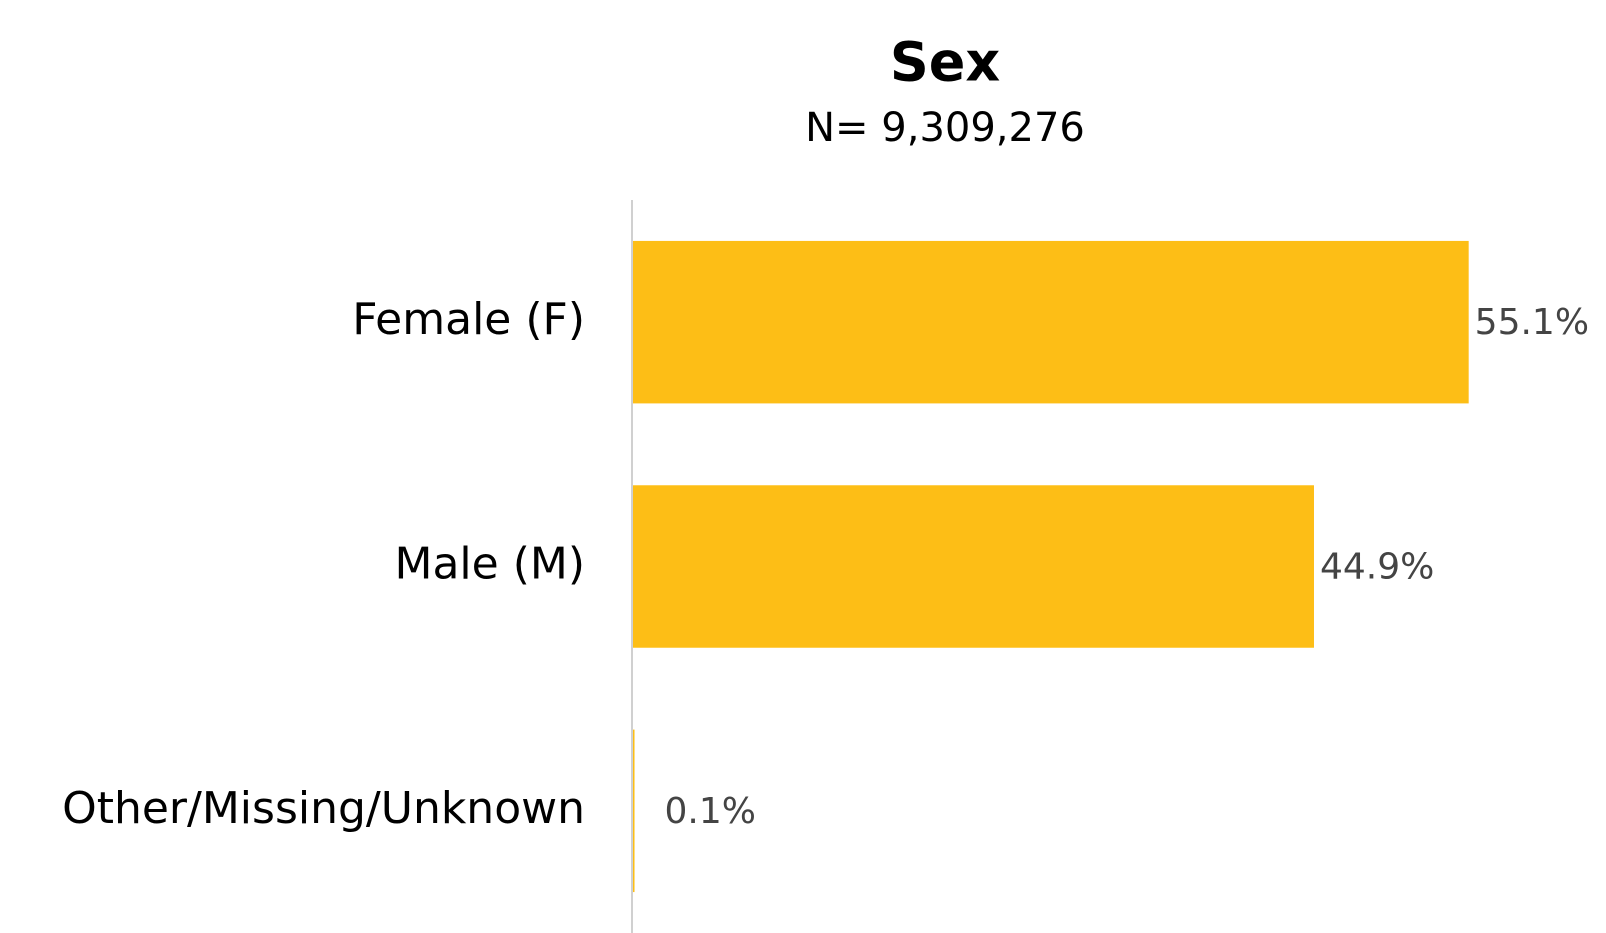 Image resolution: width=1606 pixels, height=933 pixels. What do you see at coordinates (945, 62) in the screenshot?
I see `chart-title: Sex` at bounding box center [945, 62].